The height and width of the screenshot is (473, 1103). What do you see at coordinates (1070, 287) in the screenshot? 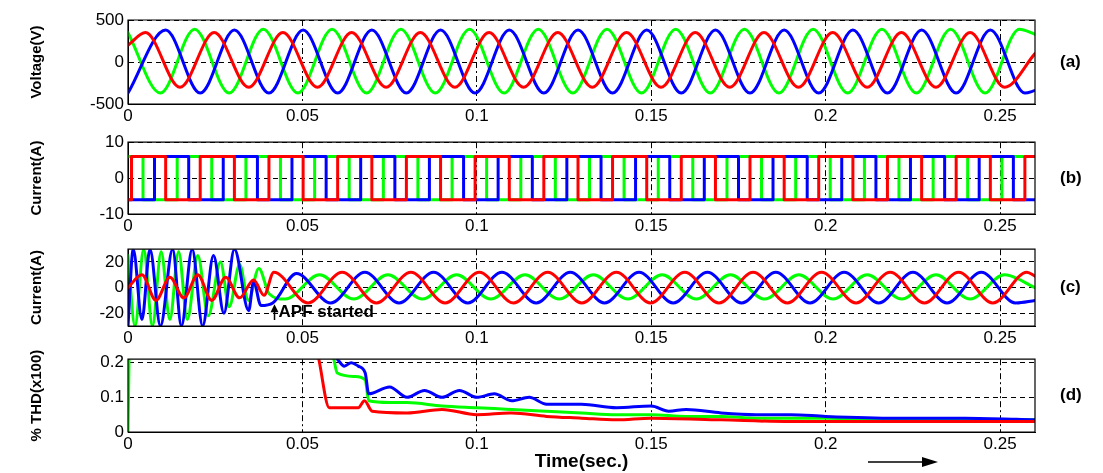
I see `text: (c)` at bounding box center [1070, 287].